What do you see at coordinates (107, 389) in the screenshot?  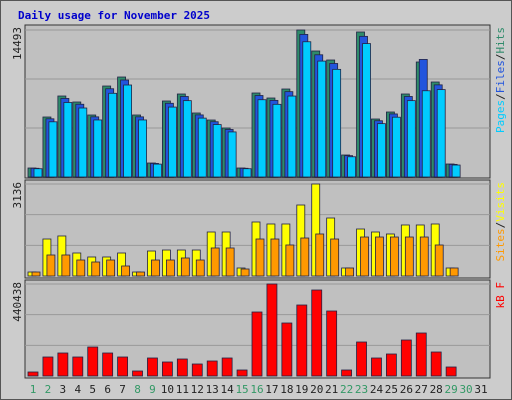 I see `x-tick-label: 6` at bounding box center [107, 389].